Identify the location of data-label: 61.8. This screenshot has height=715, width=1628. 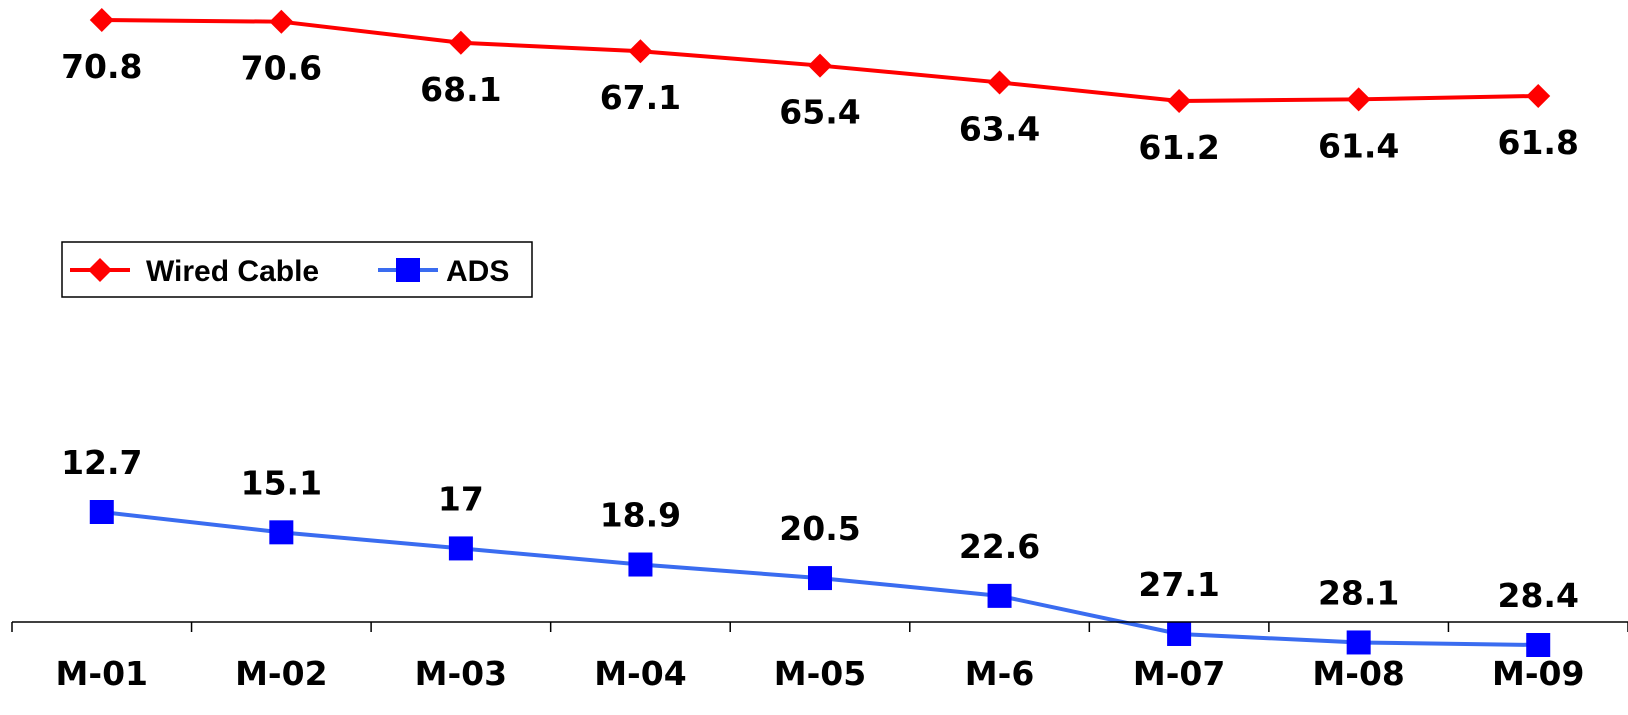
(1538, 142).